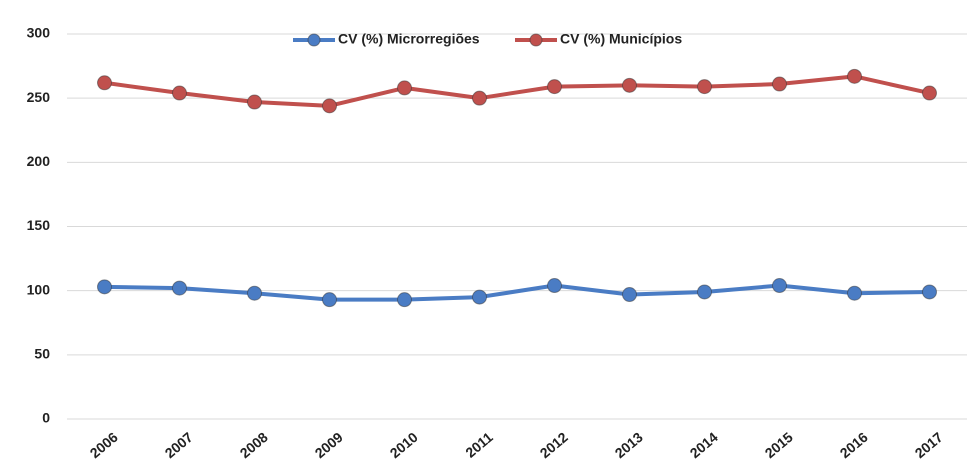  Describe the element at coordinates (779, 445) in the screenshot. I see `x-tick-label: 2015` at that location.